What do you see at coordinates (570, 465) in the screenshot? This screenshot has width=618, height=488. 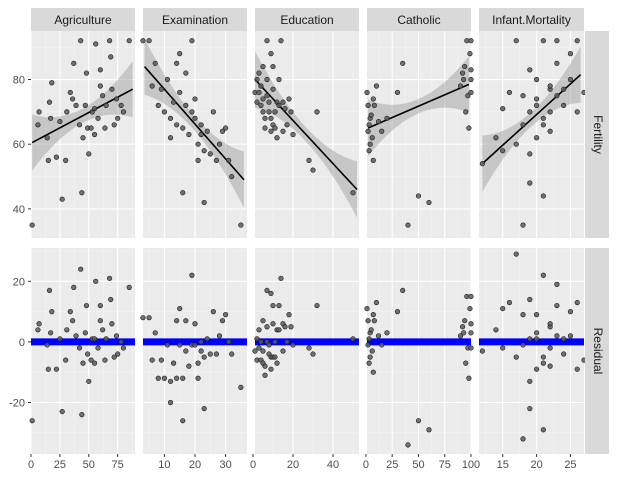 I see `x-tick-label: 25` at bounding box center [570, 465].